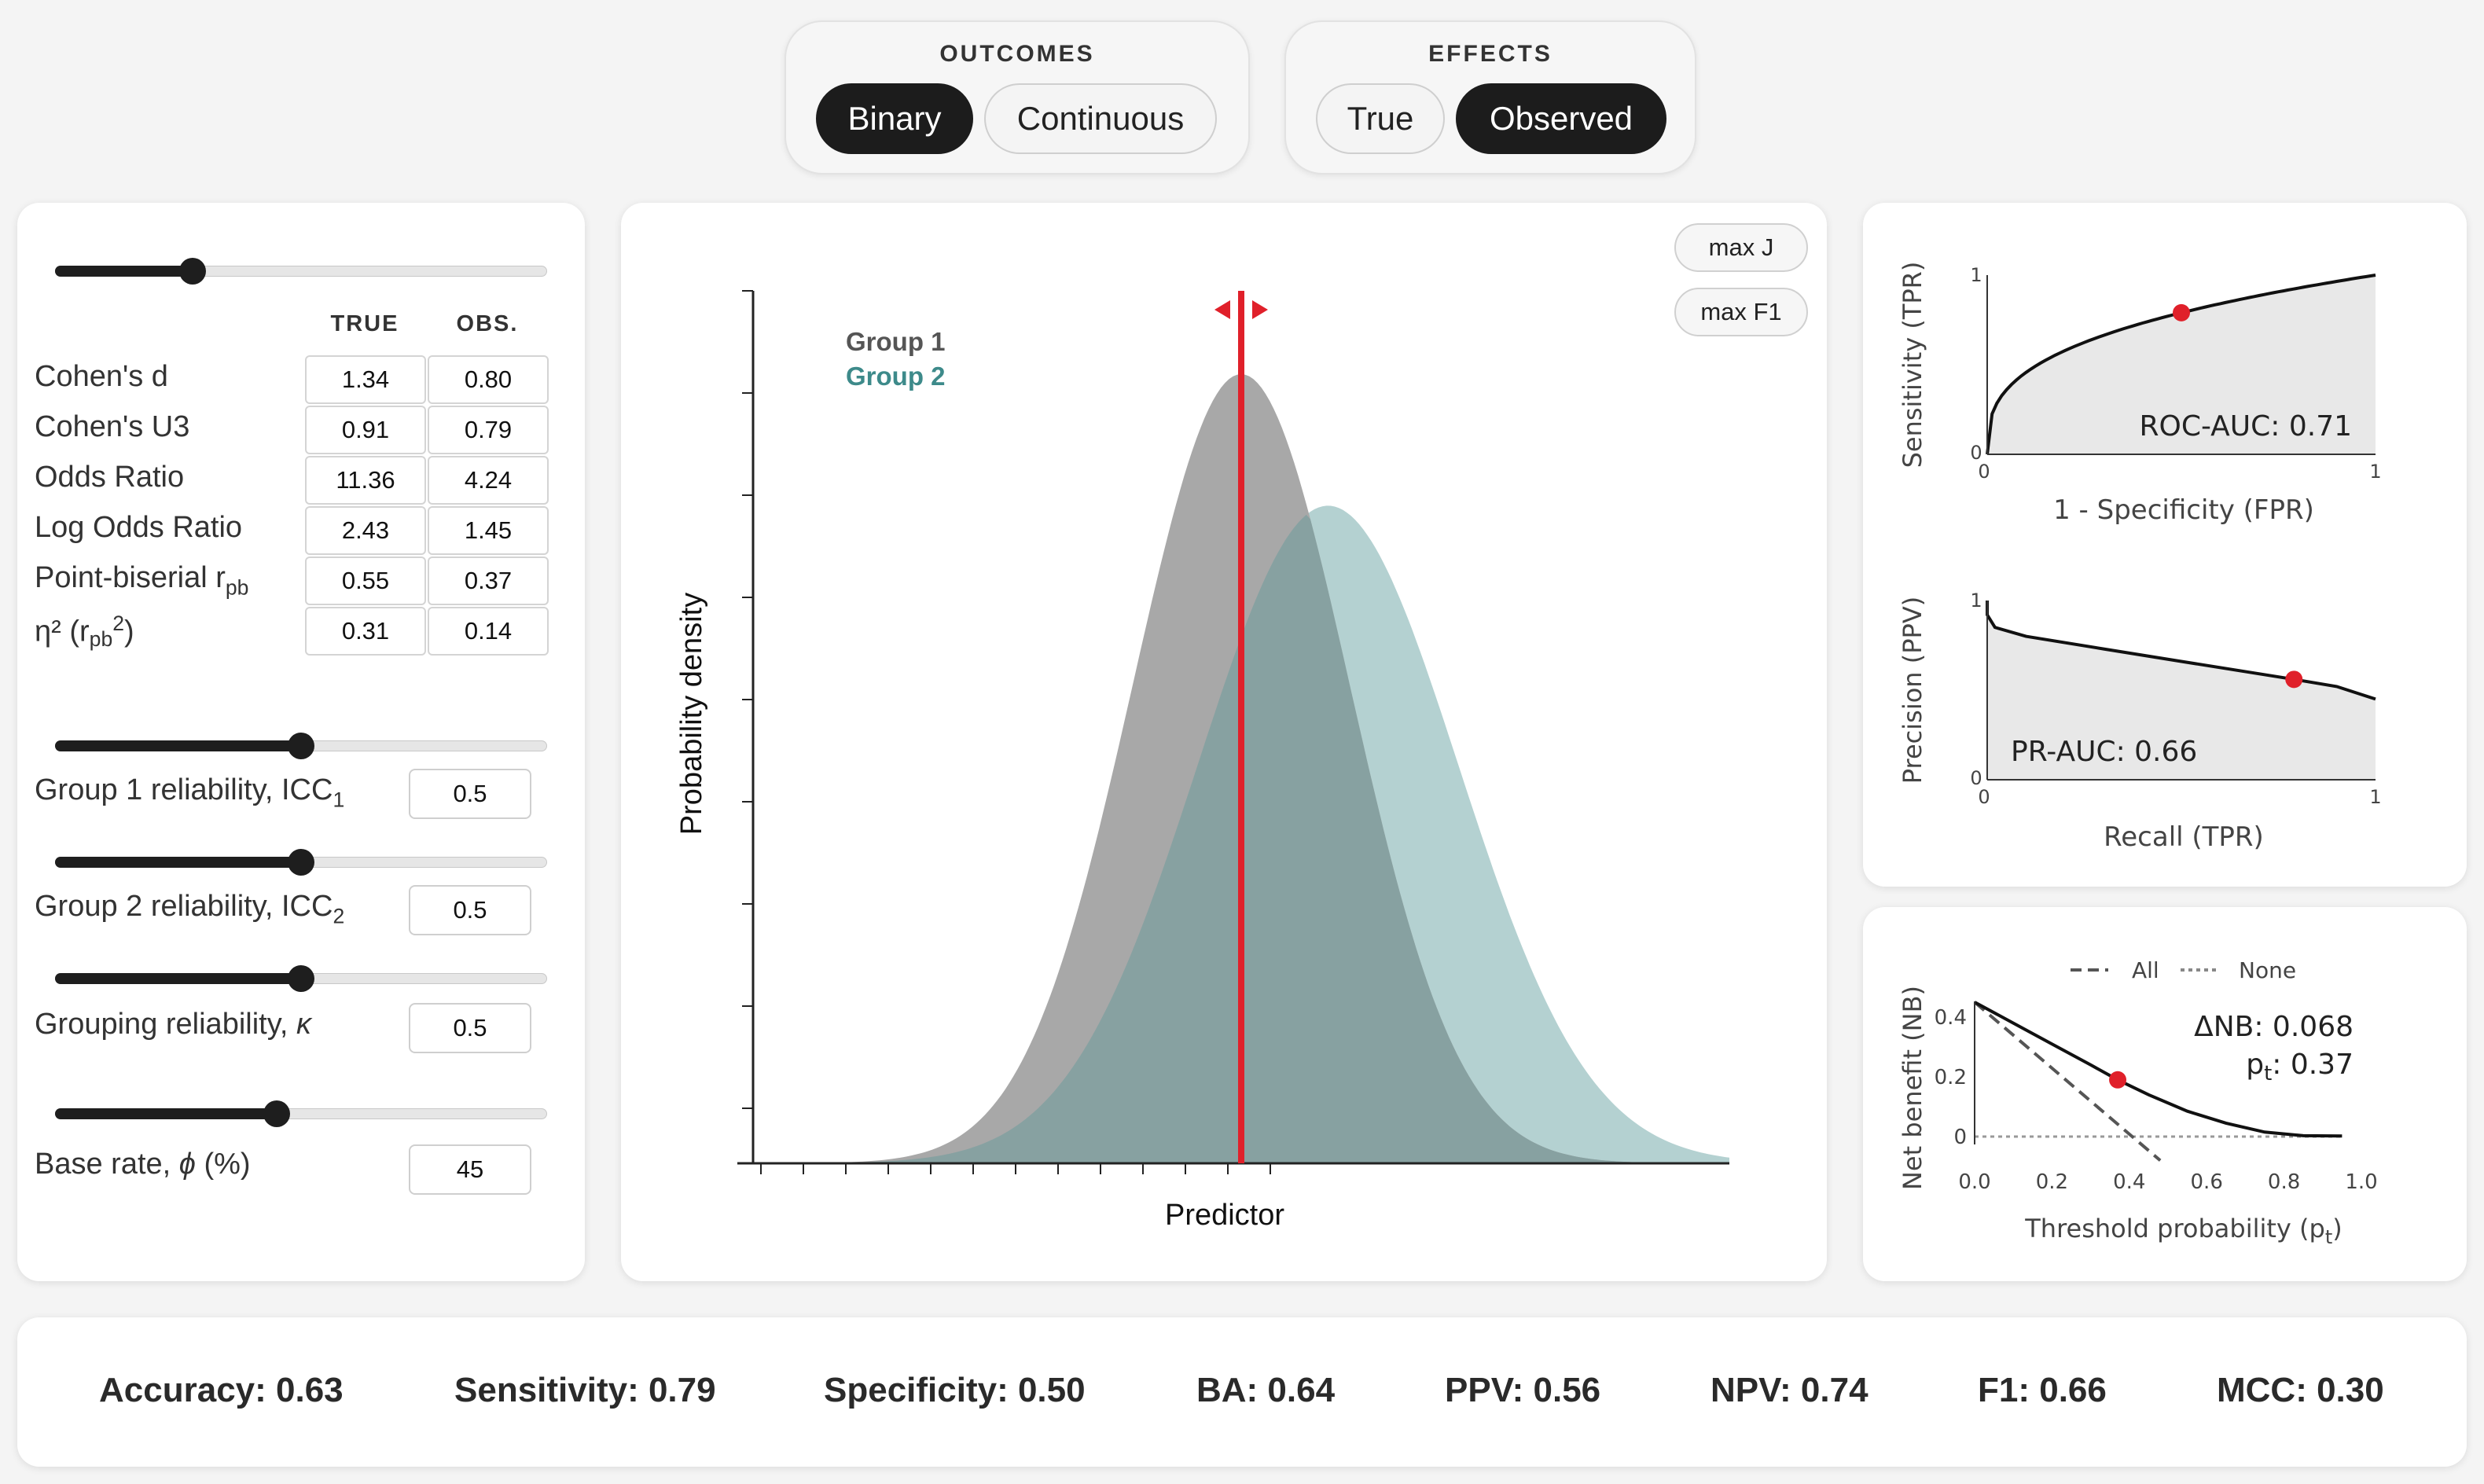 The height and width of the screenshot is (1484, 2484). I want to click on density-xlabel: Predictor, so click(1224, 1215).